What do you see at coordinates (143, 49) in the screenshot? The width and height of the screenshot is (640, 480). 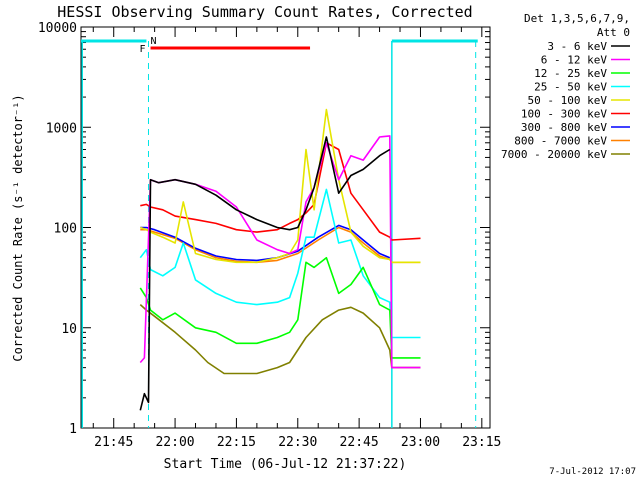 I see `flare-label: F` at bounding box center [143, 49].